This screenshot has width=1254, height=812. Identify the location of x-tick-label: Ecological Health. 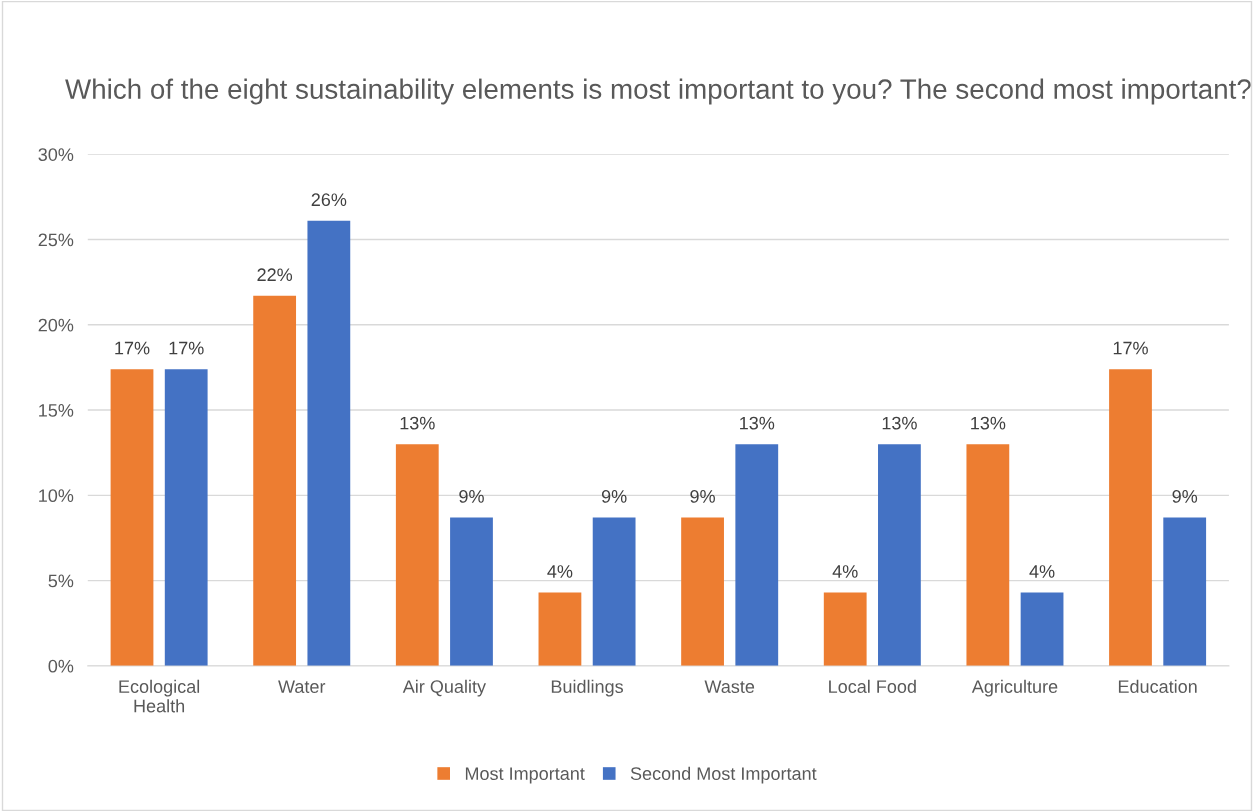
(159, 696).